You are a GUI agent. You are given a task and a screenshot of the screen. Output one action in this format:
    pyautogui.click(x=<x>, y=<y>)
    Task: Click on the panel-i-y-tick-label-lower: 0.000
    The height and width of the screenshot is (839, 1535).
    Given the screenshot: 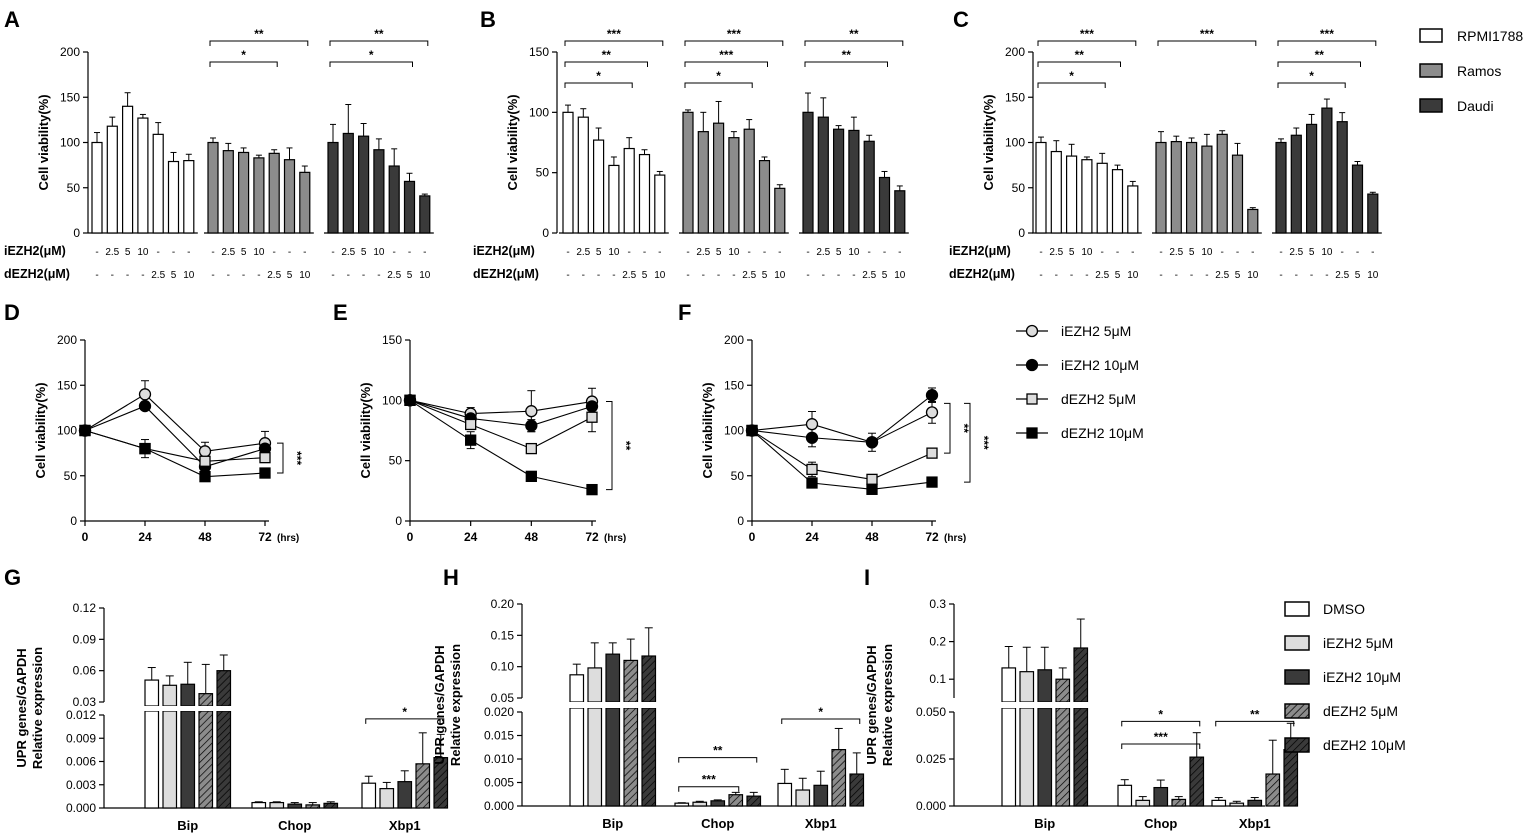 What is the action you would take?
    pyautogui.click(x=931, y=806)
    